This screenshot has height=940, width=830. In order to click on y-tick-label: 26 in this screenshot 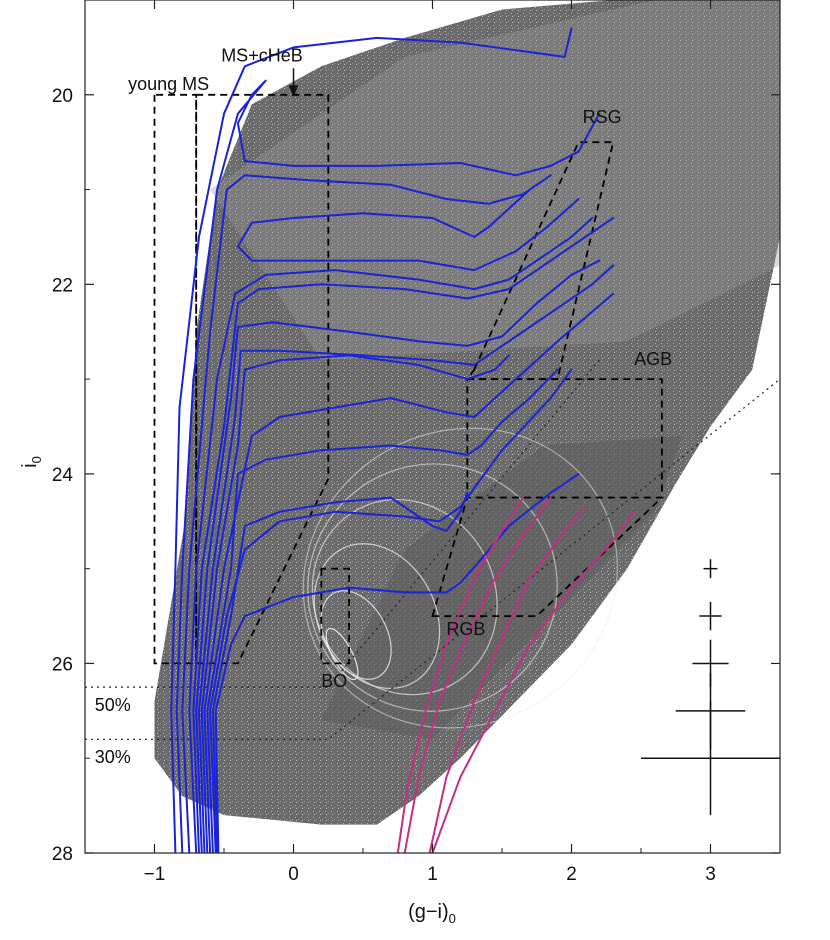, I will do `click(62, 664)`.